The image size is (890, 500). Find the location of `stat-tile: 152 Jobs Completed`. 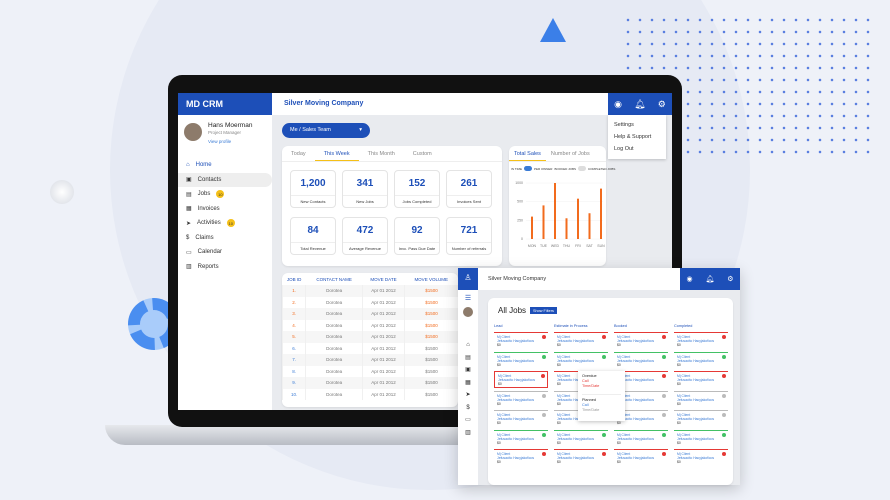

stat-tile: 152 Jobs Completed is located at coordinates (417, 189).